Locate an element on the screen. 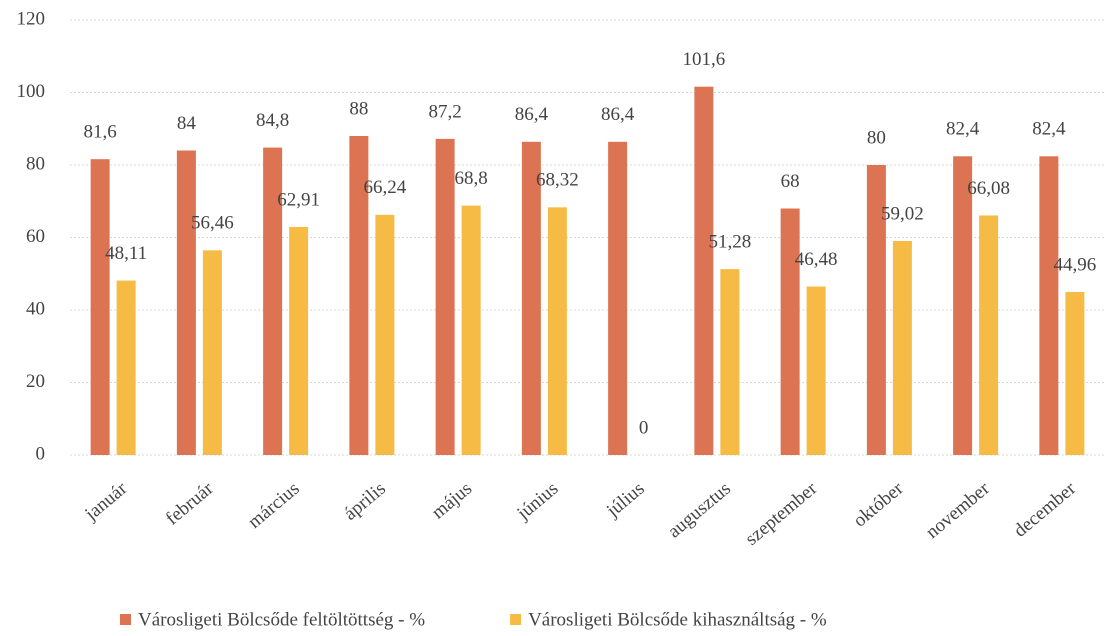 This screenshot has height=636, width=1109. data-label: 84,8 is located at coordinates (272, 120).